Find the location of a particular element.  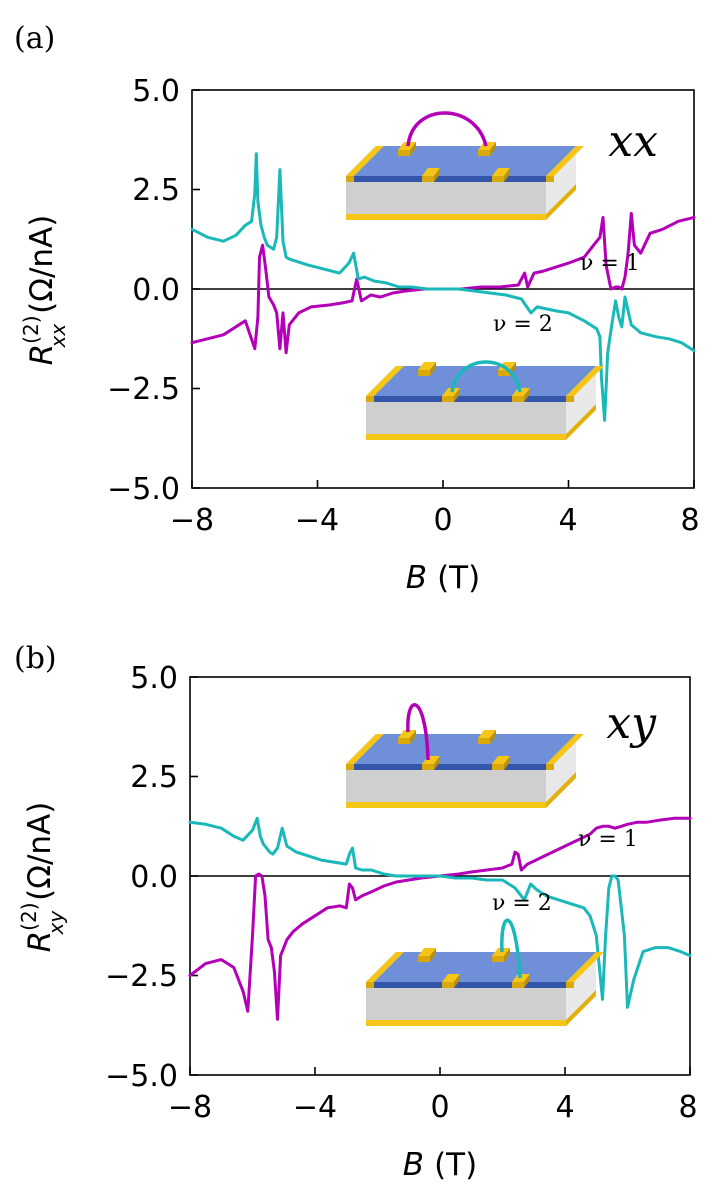

panel-b-xtick-label: −4 is located at coordinates (315, 1107).